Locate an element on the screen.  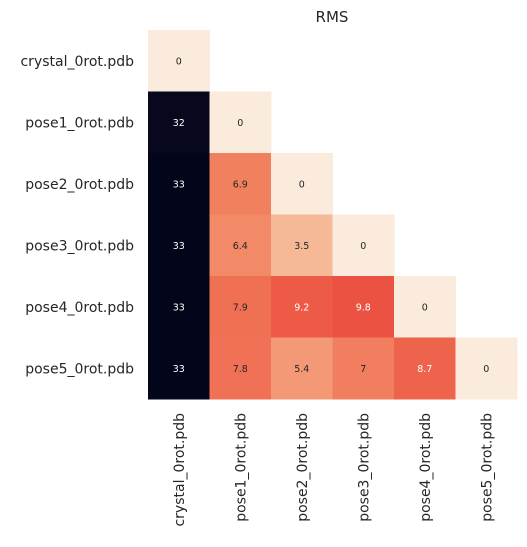
heatmap-cell-r0-c0 is located at coordinates (179, 61).